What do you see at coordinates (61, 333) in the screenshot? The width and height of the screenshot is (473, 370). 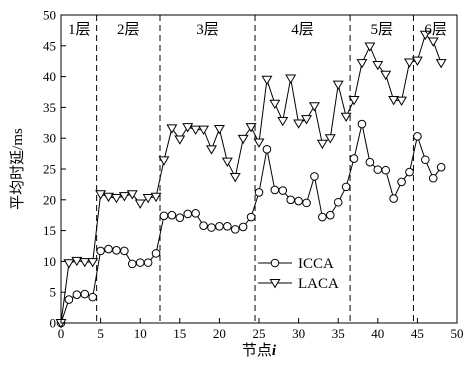 I see `x-tick-label: 0` at bounding box center [61, 333].